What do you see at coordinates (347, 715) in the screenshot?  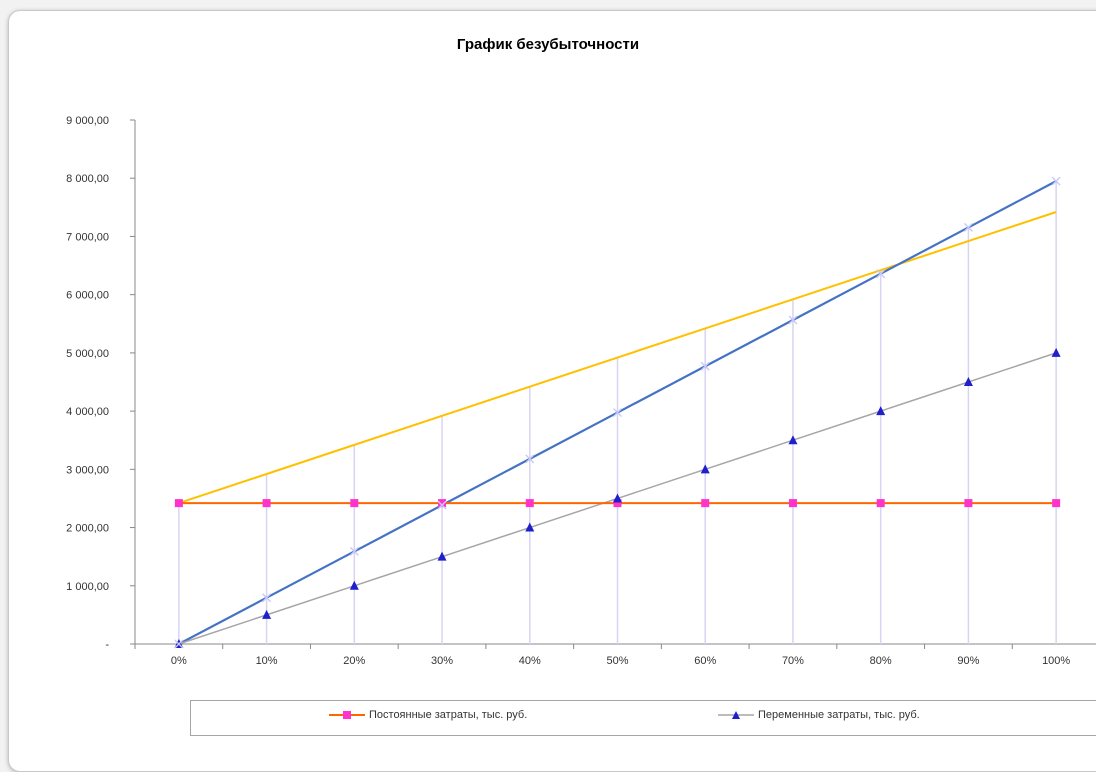 I see `legend-swatch-fixed-costs` at bounding box center [347, 715].